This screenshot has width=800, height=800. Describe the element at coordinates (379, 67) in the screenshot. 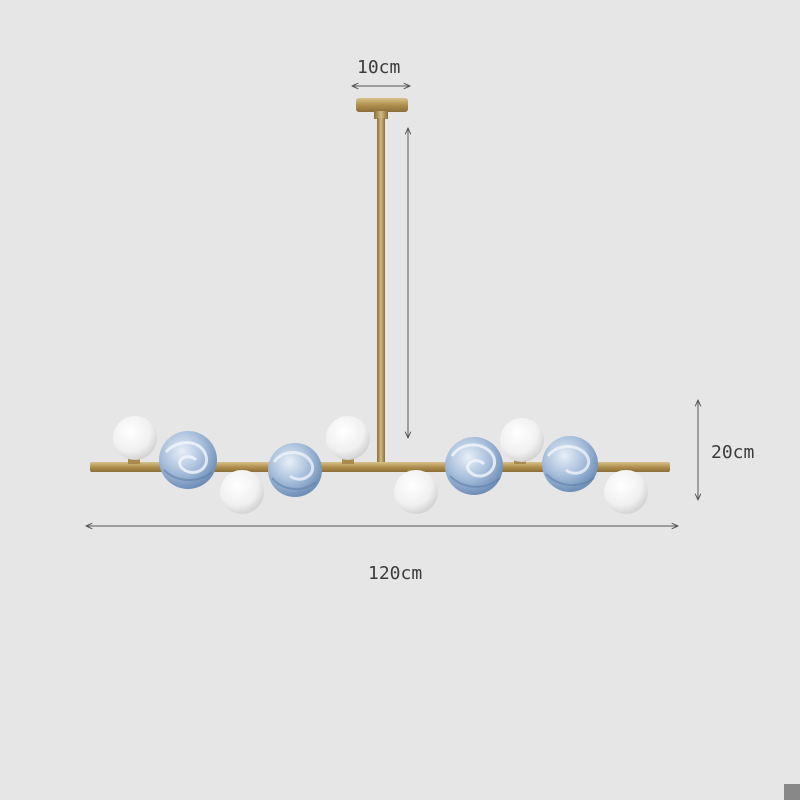

I see `canopy-width-label: 10cm` at that location.